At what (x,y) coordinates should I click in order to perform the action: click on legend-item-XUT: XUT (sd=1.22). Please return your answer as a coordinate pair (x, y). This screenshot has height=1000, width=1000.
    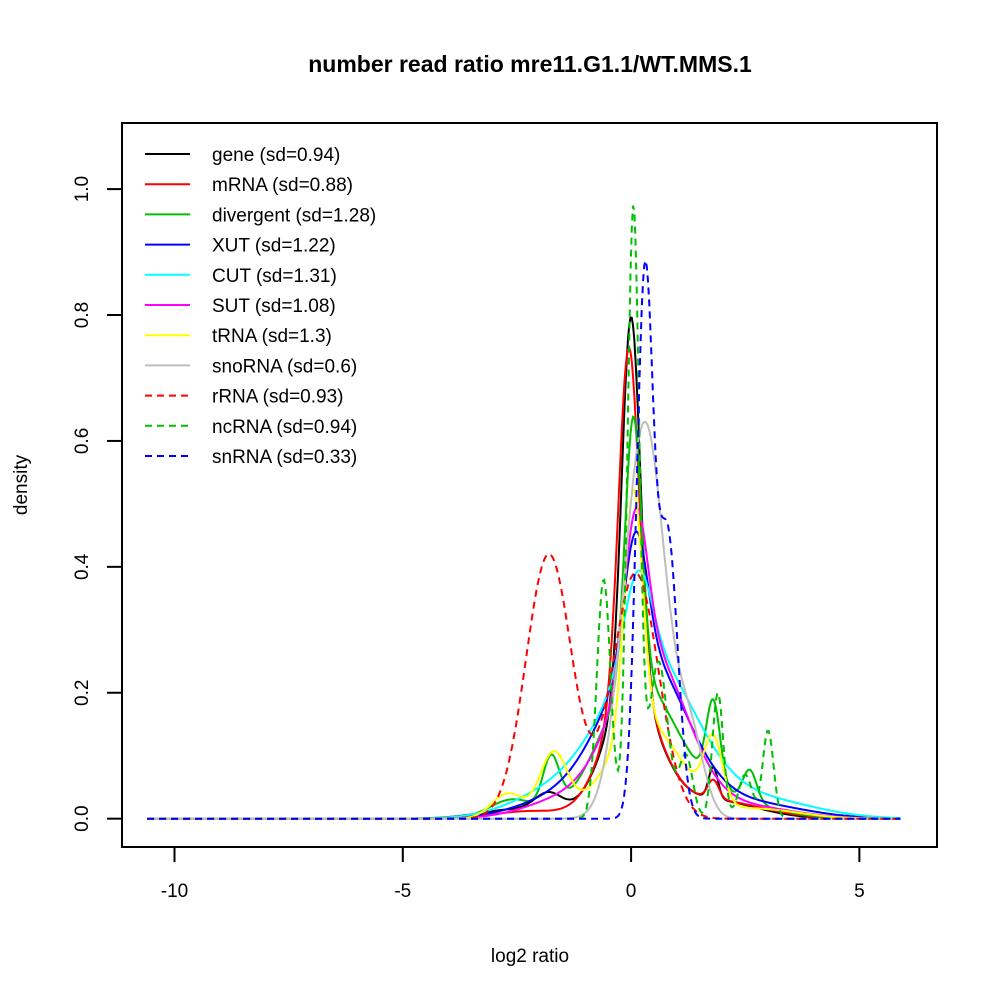
    Looking at the image, I should click on (240, 246).